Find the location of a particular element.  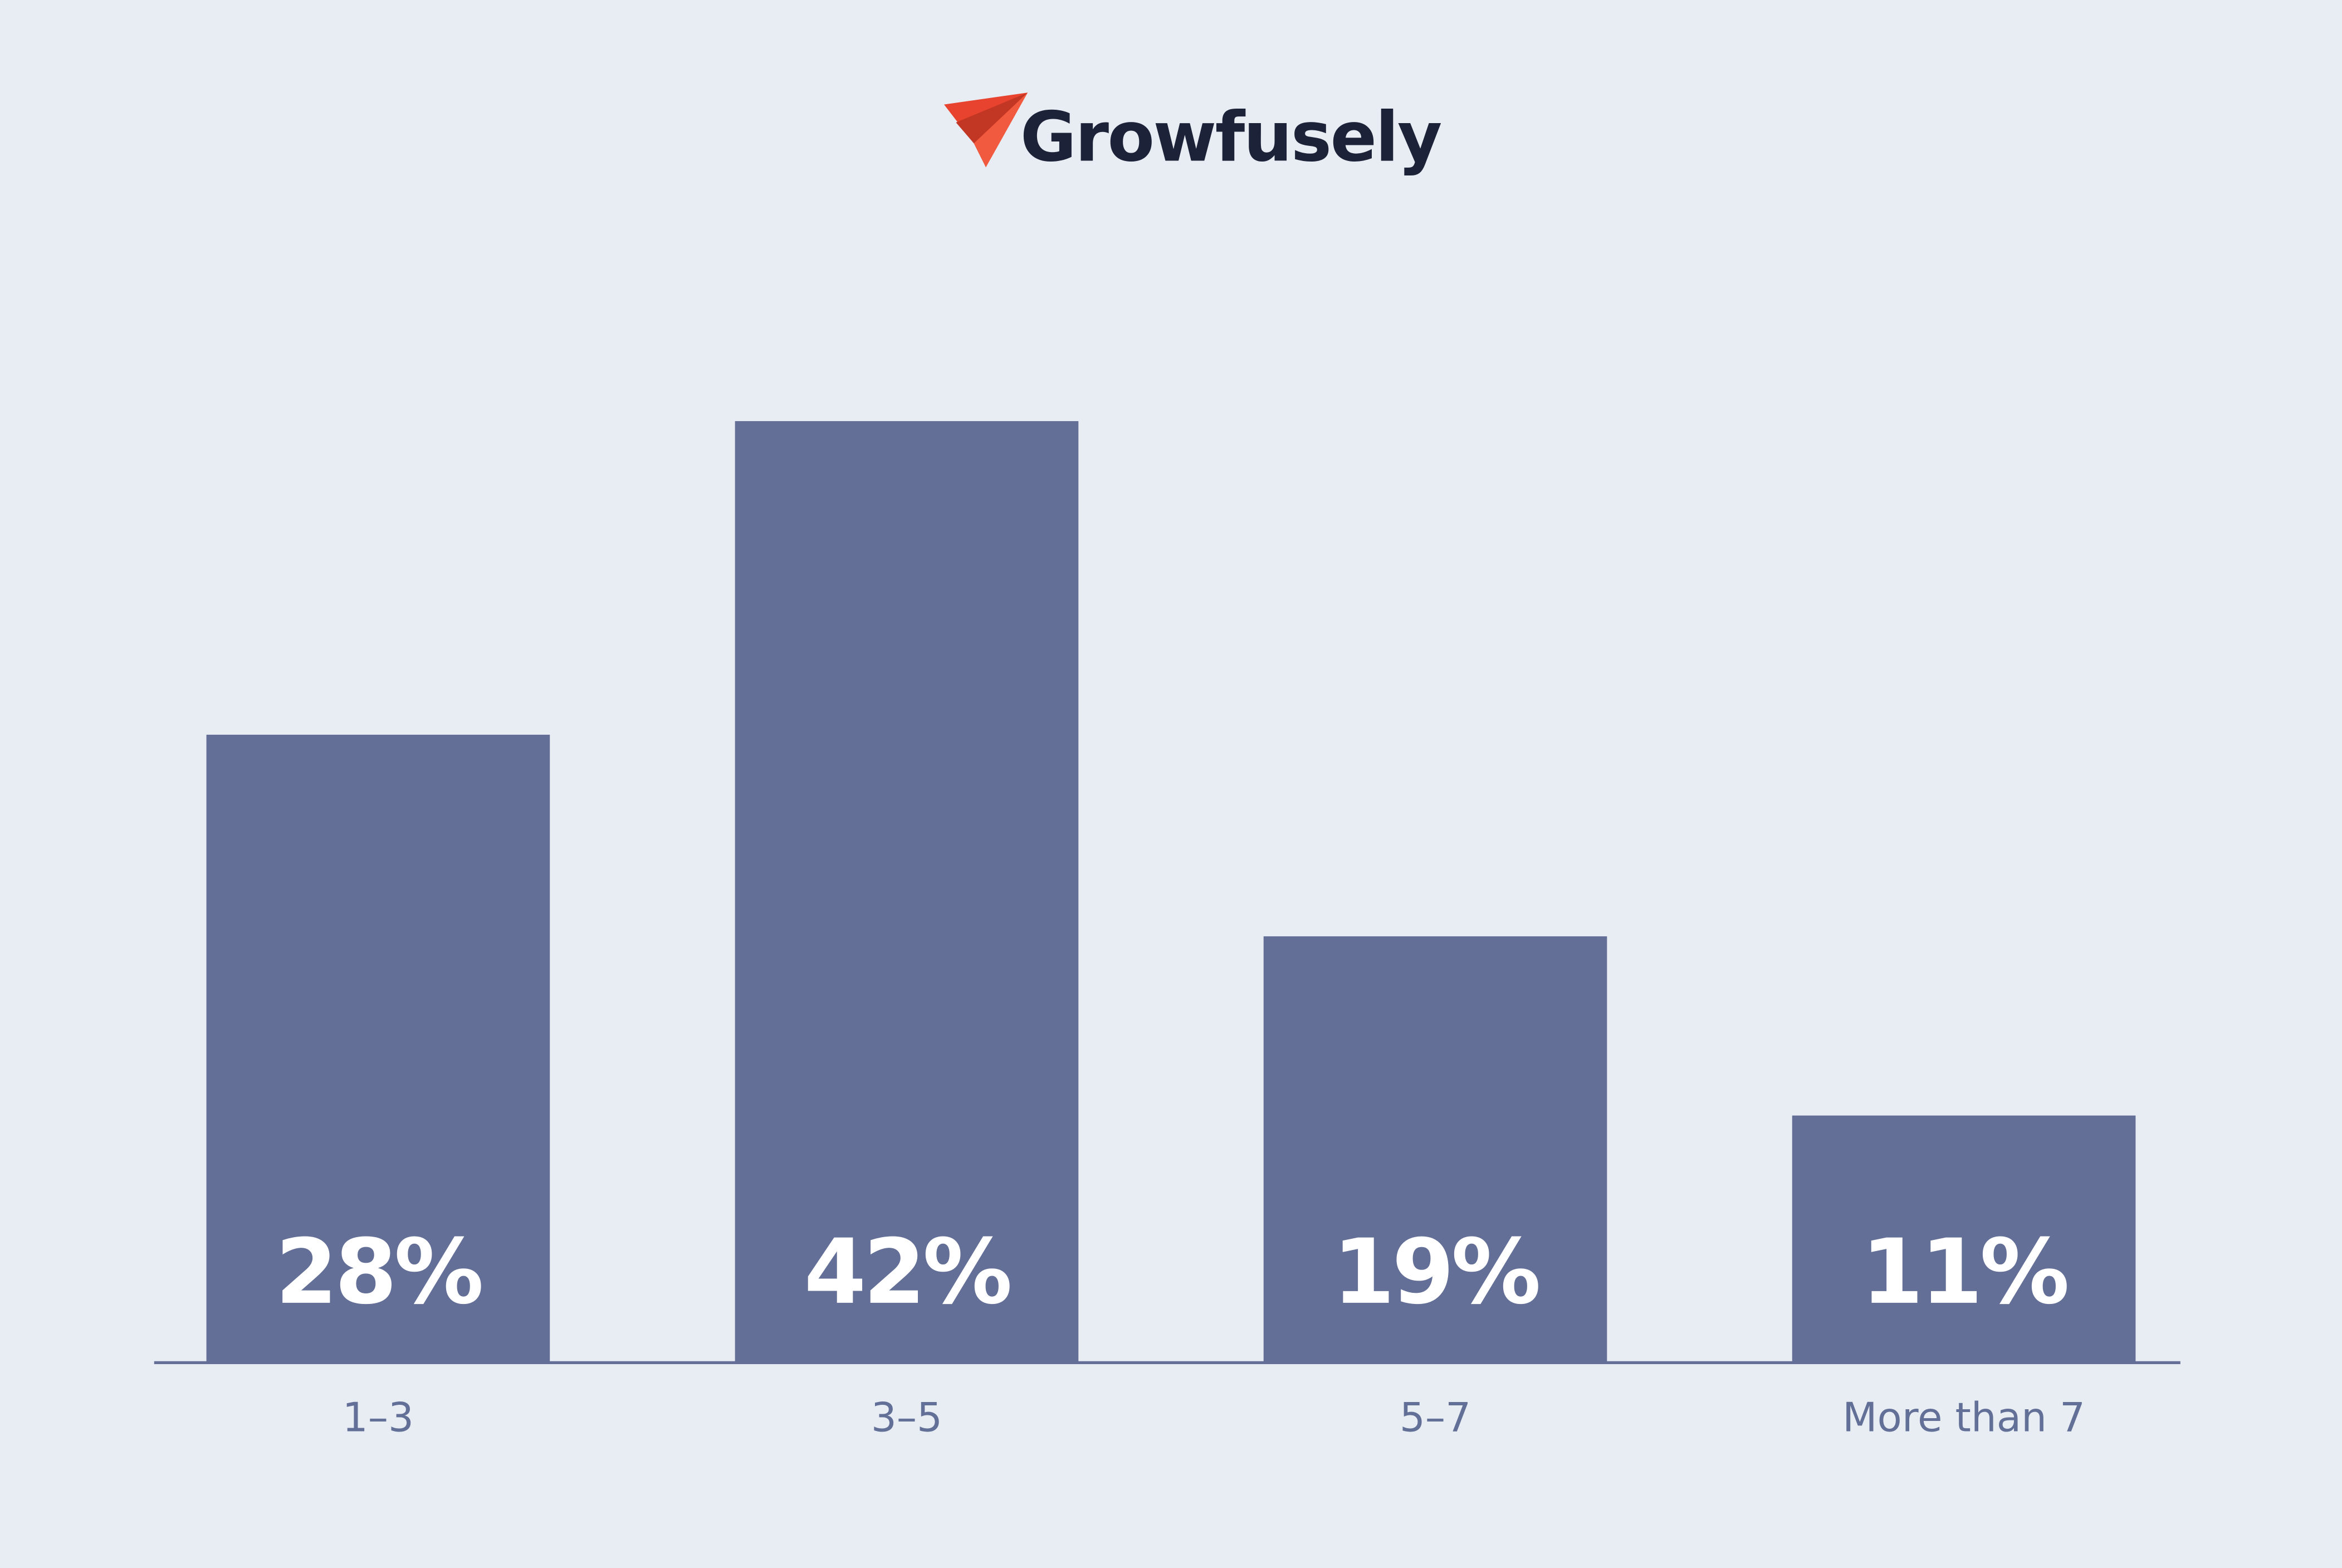

logo-plane-wing is located at coordinates (1001, 130).